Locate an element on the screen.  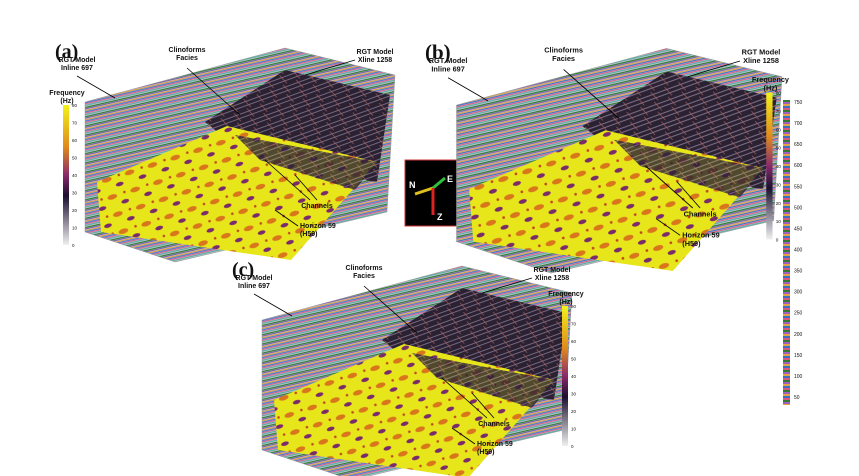
scale-tick: 150 is located at coordinates (798, 356).